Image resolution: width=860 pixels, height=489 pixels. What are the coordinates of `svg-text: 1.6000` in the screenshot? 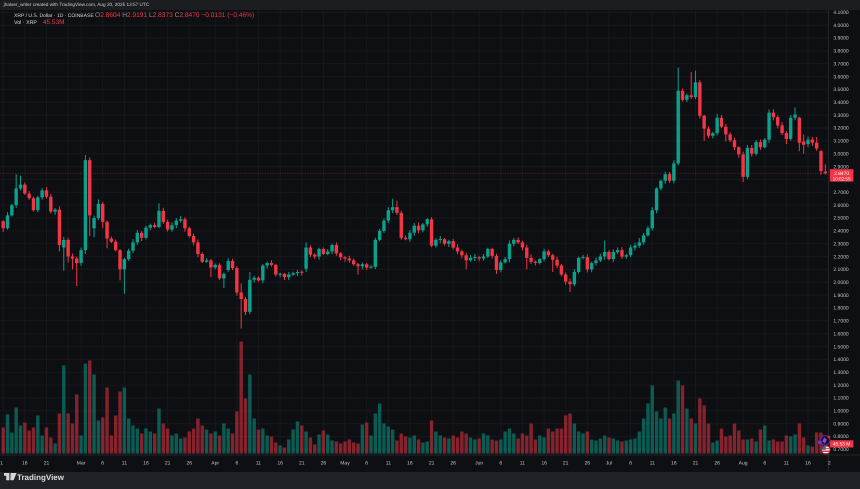 It's located at (841, 334).